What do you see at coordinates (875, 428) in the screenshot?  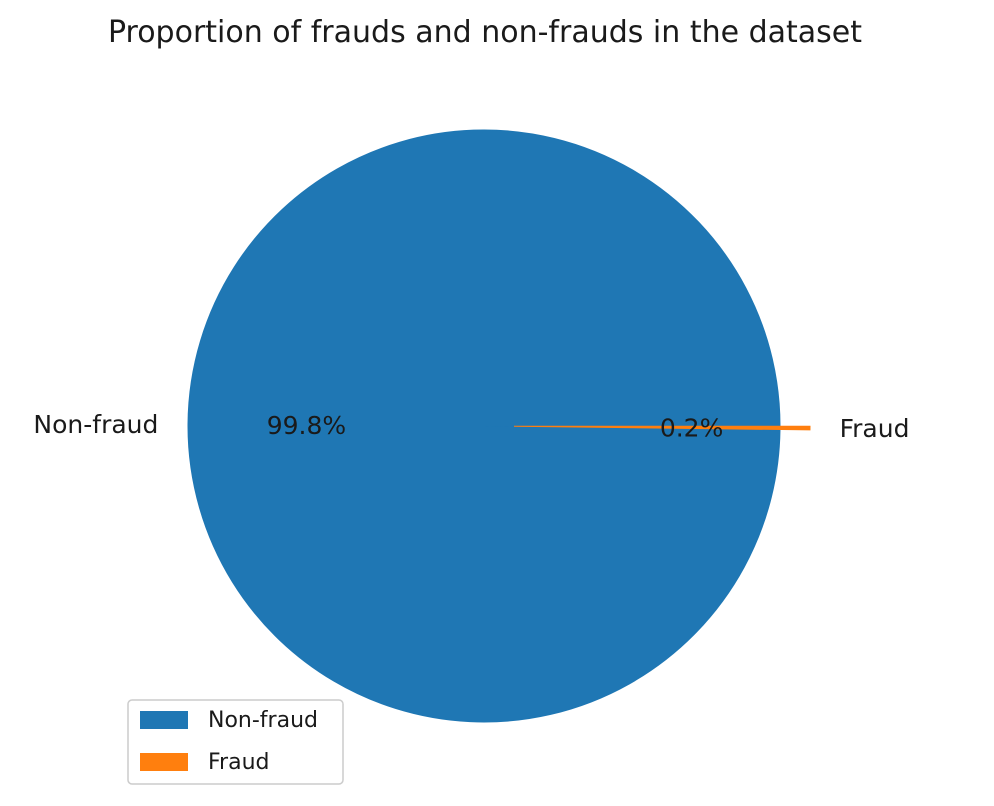 I see `pie-category-label: Fraud` at bounding box center [875, 428].